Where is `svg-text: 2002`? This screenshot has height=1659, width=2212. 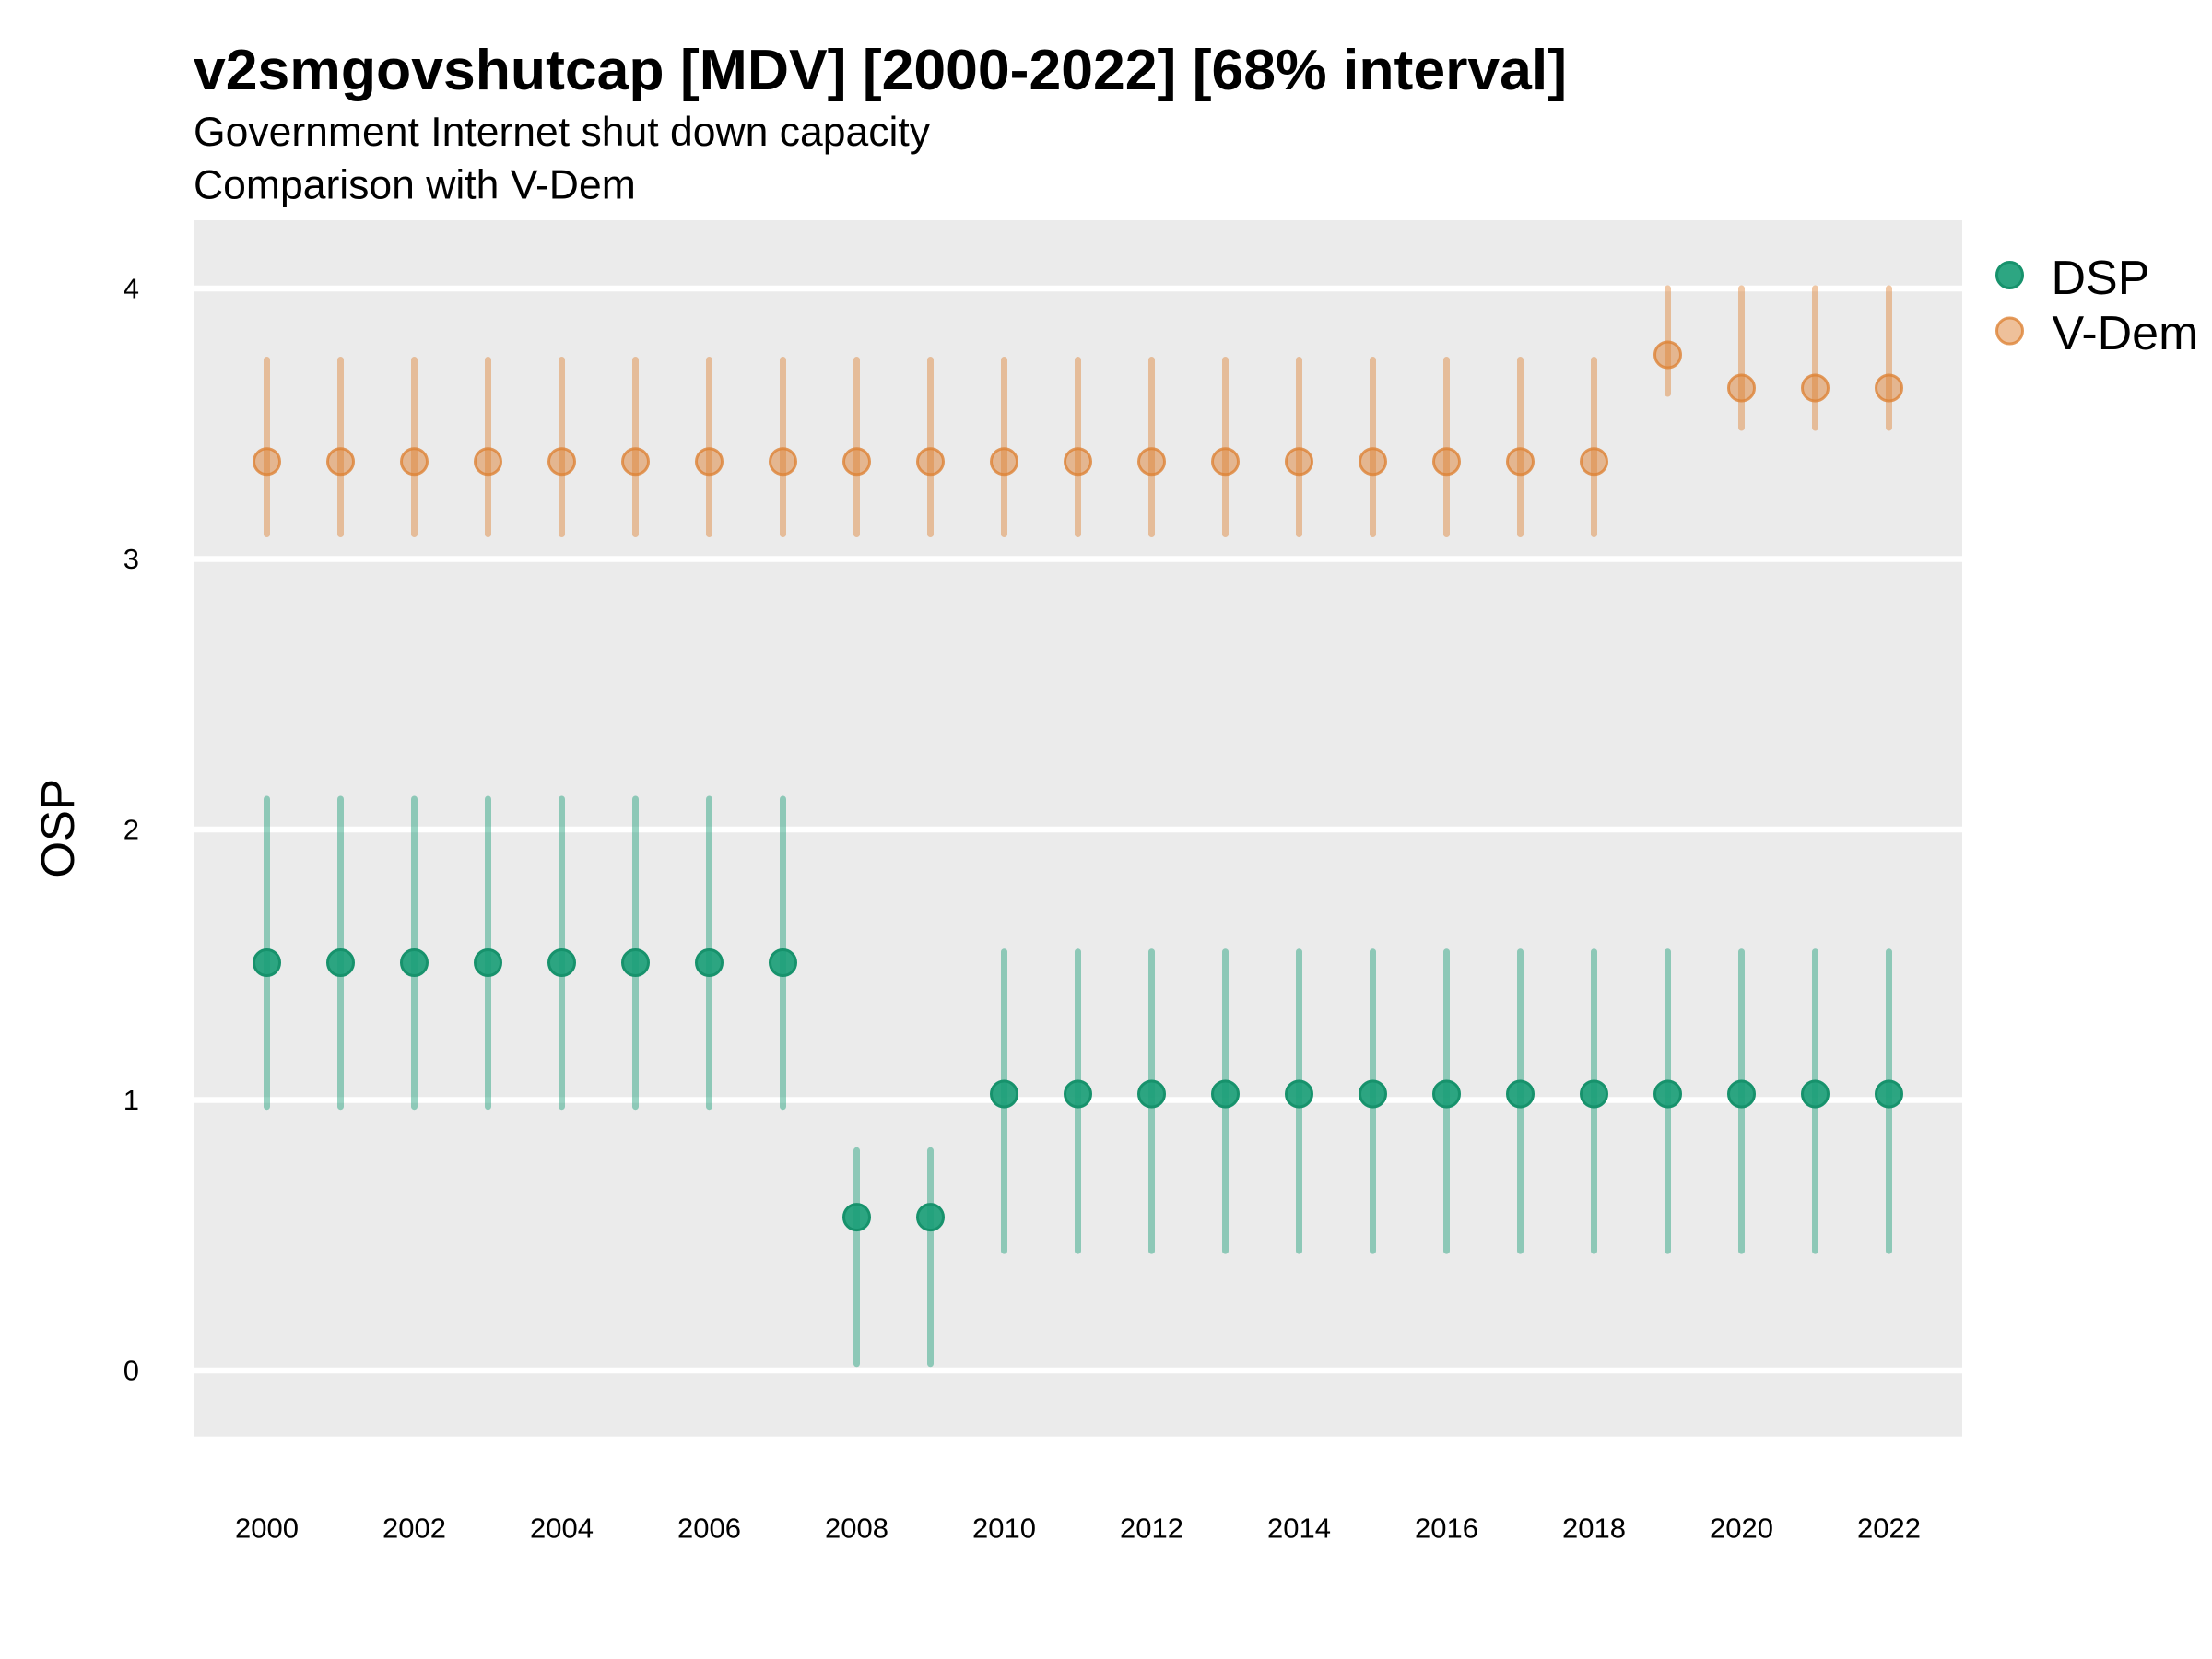 svg-text: 2002 is located at coordinates (414, 1528).